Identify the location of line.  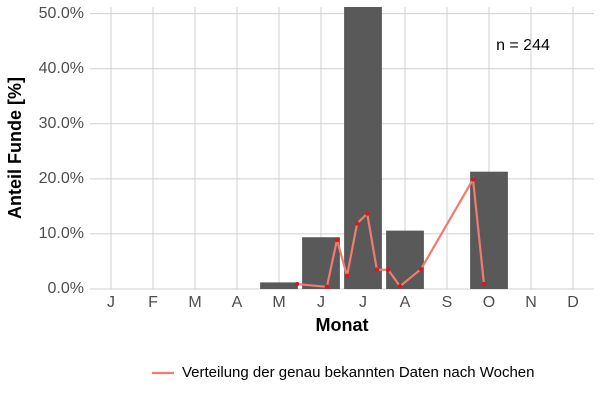
(391, 231).